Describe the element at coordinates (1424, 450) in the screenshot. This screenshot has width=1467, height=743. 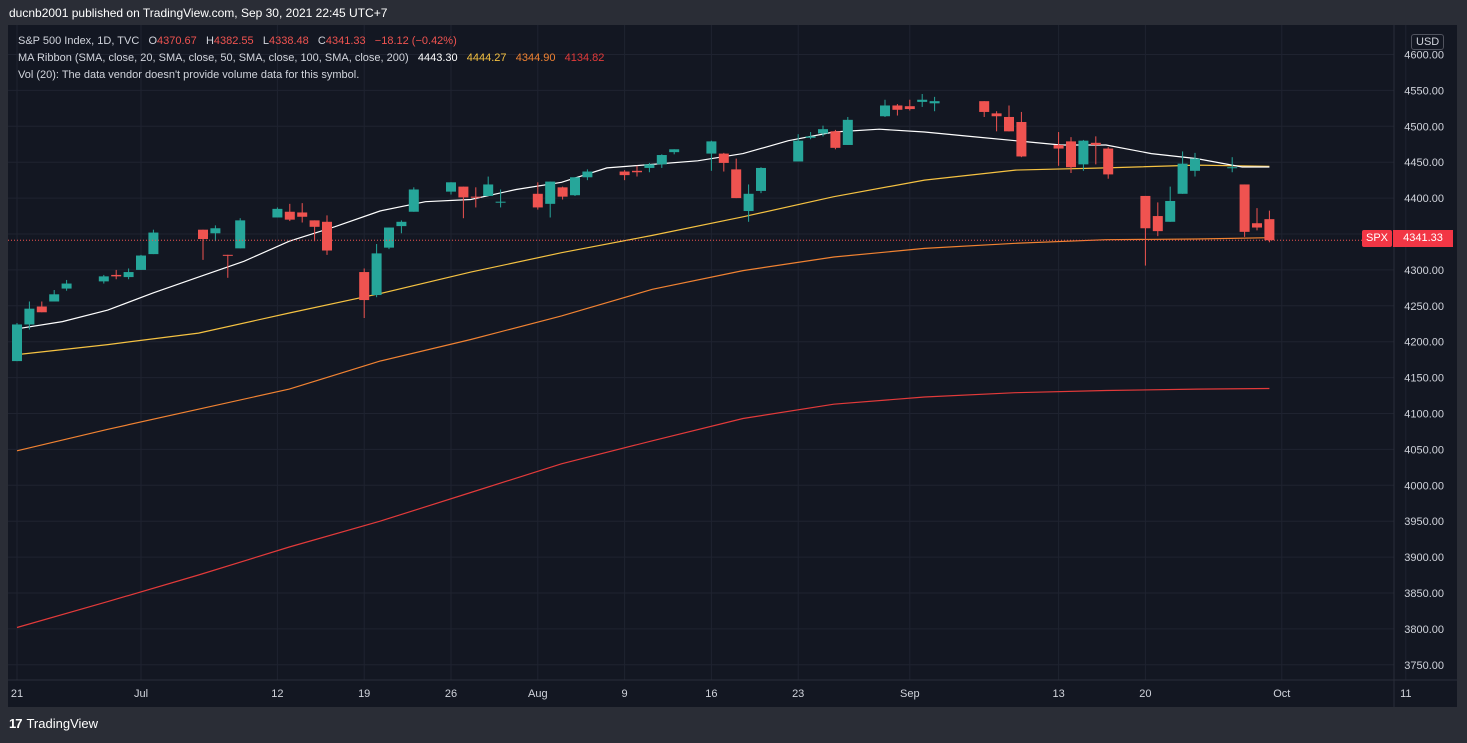
I see `y-tick-label: 4050.00` at that location.